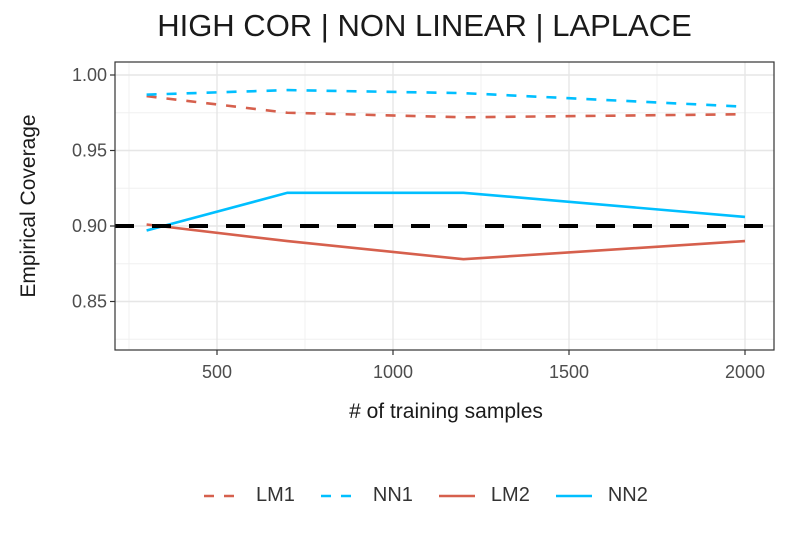 This screenshot has width=789, height=552. I want to click on series-nn1, so click(446, 98).